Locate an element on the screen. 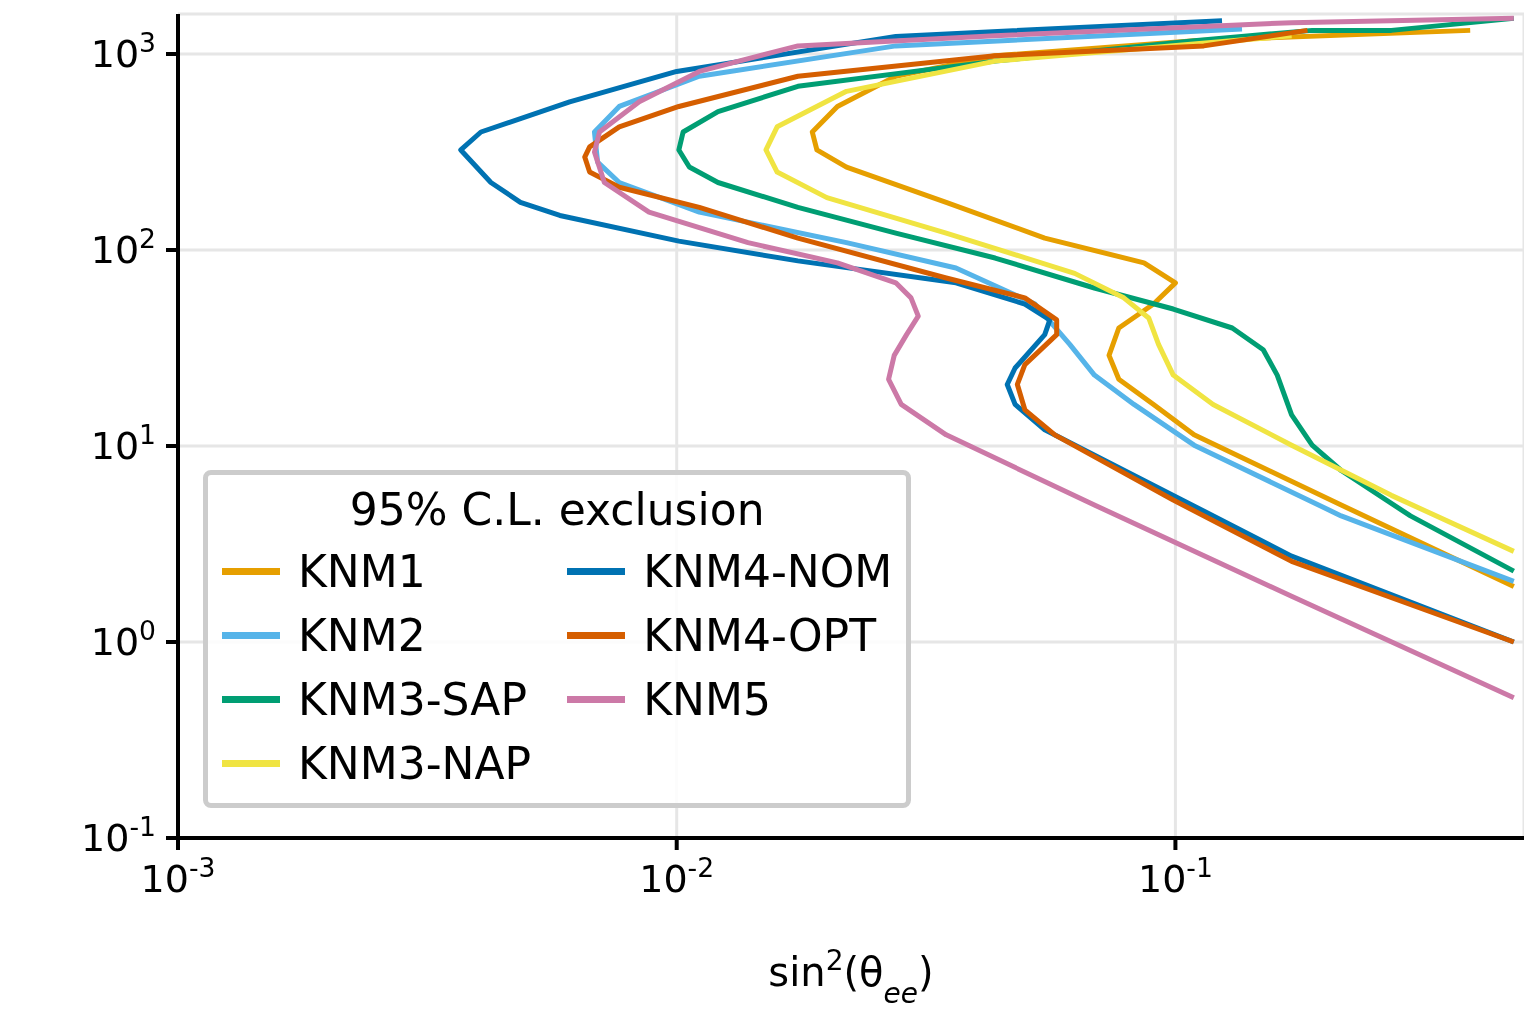 This screenshot has height=1016, width=1524. x-tick-label: 10$^{-2}$ is located at coordinates (677, 876).